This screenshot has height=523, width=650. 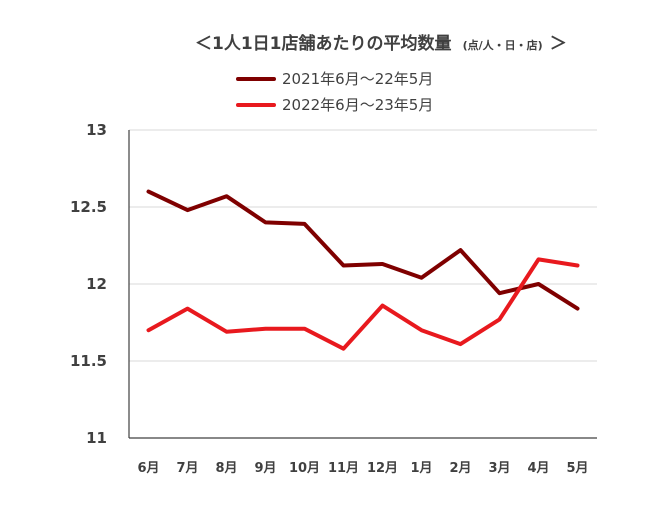 I want to click on x-tick-label: 2月, so click(x=460, y=468).